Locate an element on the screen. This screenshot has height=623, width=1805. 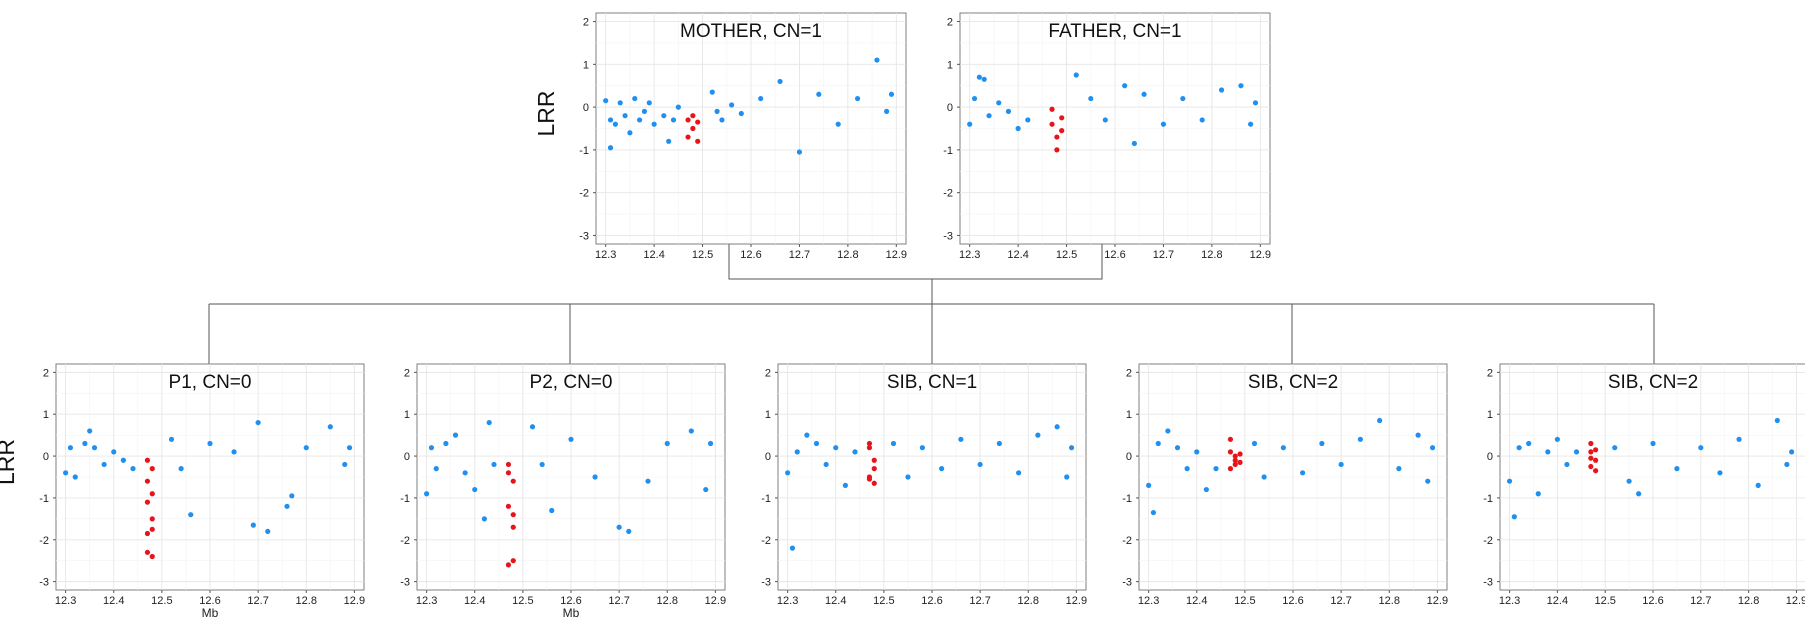
x-tick-label: 12.7 is located at coordinates (1700, 601).